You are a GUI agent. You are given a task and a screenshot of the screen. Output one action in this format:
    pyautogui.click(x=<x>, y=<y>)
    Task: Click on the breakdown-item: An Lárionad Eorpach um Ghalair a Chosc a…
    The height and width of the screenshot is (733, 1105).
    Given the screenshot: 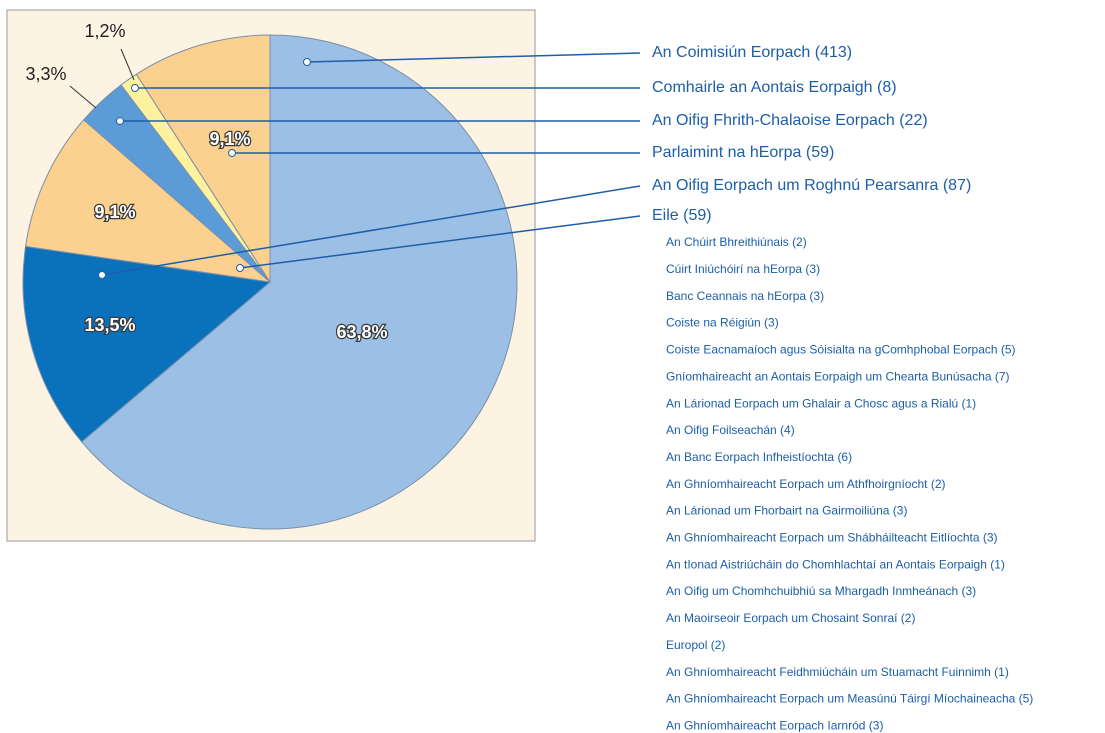 What is the action you would take?
    pyautogui.click(x=821, y=403)
    